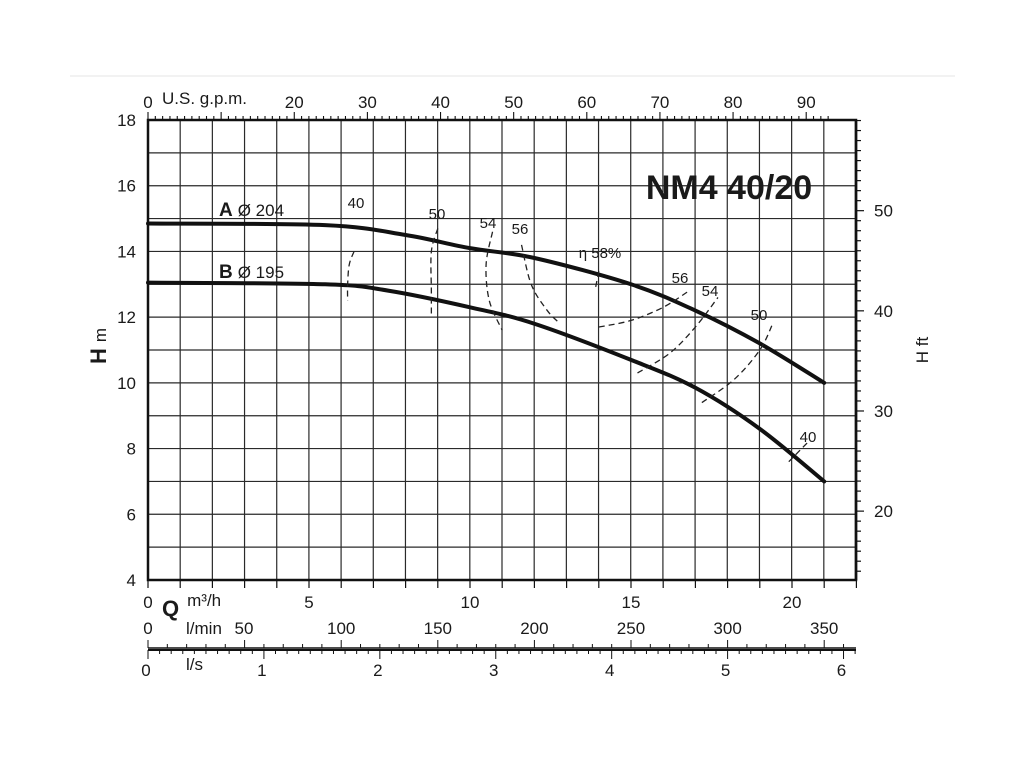  I want to click on lmin-tick-label: 350, so click(824, 628).